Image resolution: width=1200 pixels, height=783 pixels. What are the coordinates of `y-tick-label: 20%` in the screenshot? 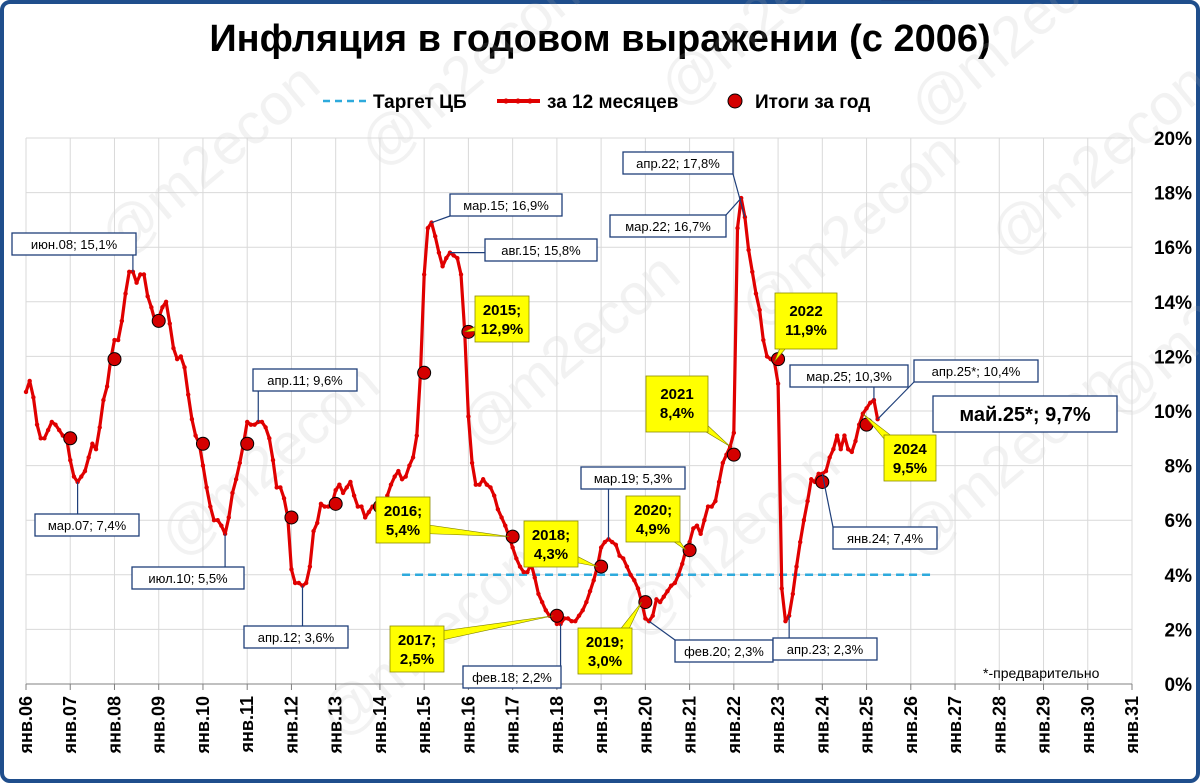 It's located at (1173, 139).